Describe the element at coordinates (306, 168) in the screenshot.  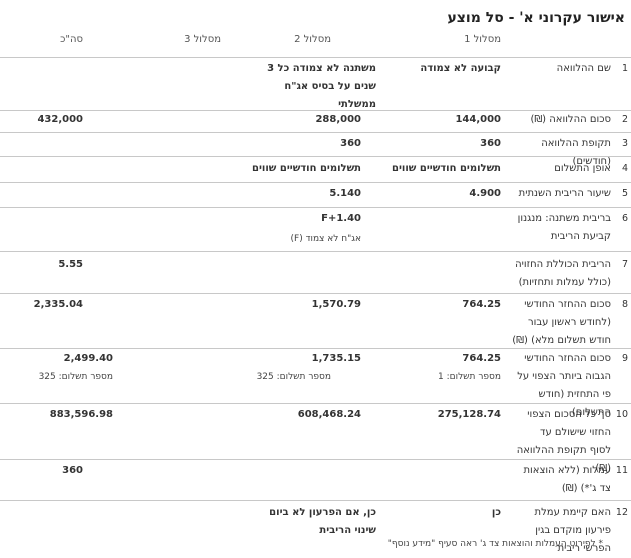
I see `track-2-value: תשלומים חודשיים שווים` at that location.